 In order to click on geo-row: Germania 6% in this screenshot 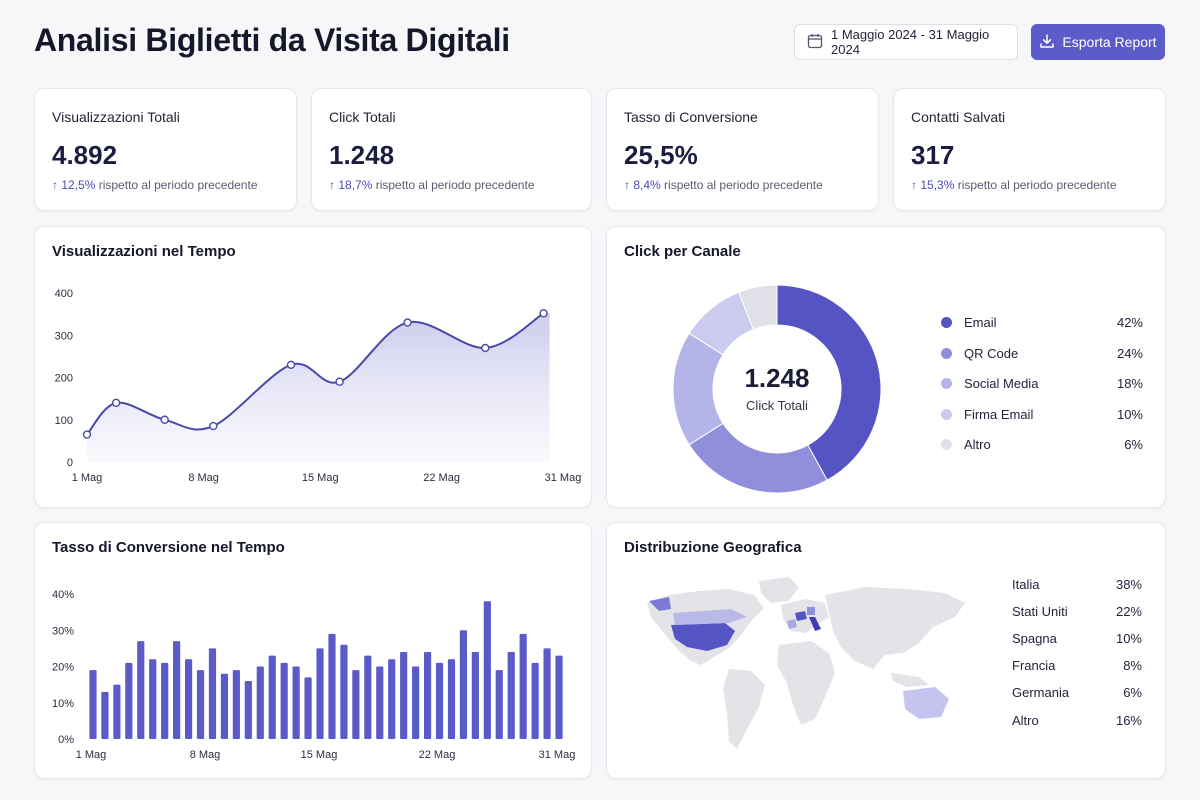, I will do `click(1077, 693)`.